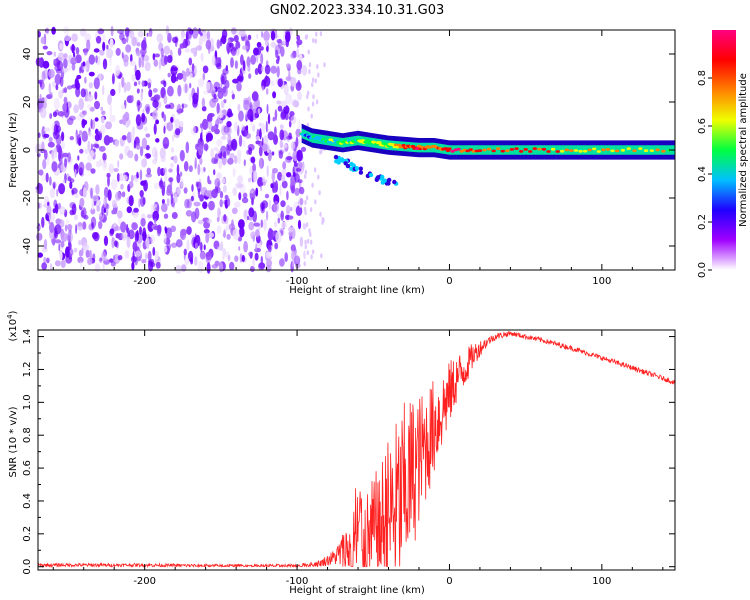  I want to click on colorbar-label: Normalized spectral amplitude, so click(743, 150).